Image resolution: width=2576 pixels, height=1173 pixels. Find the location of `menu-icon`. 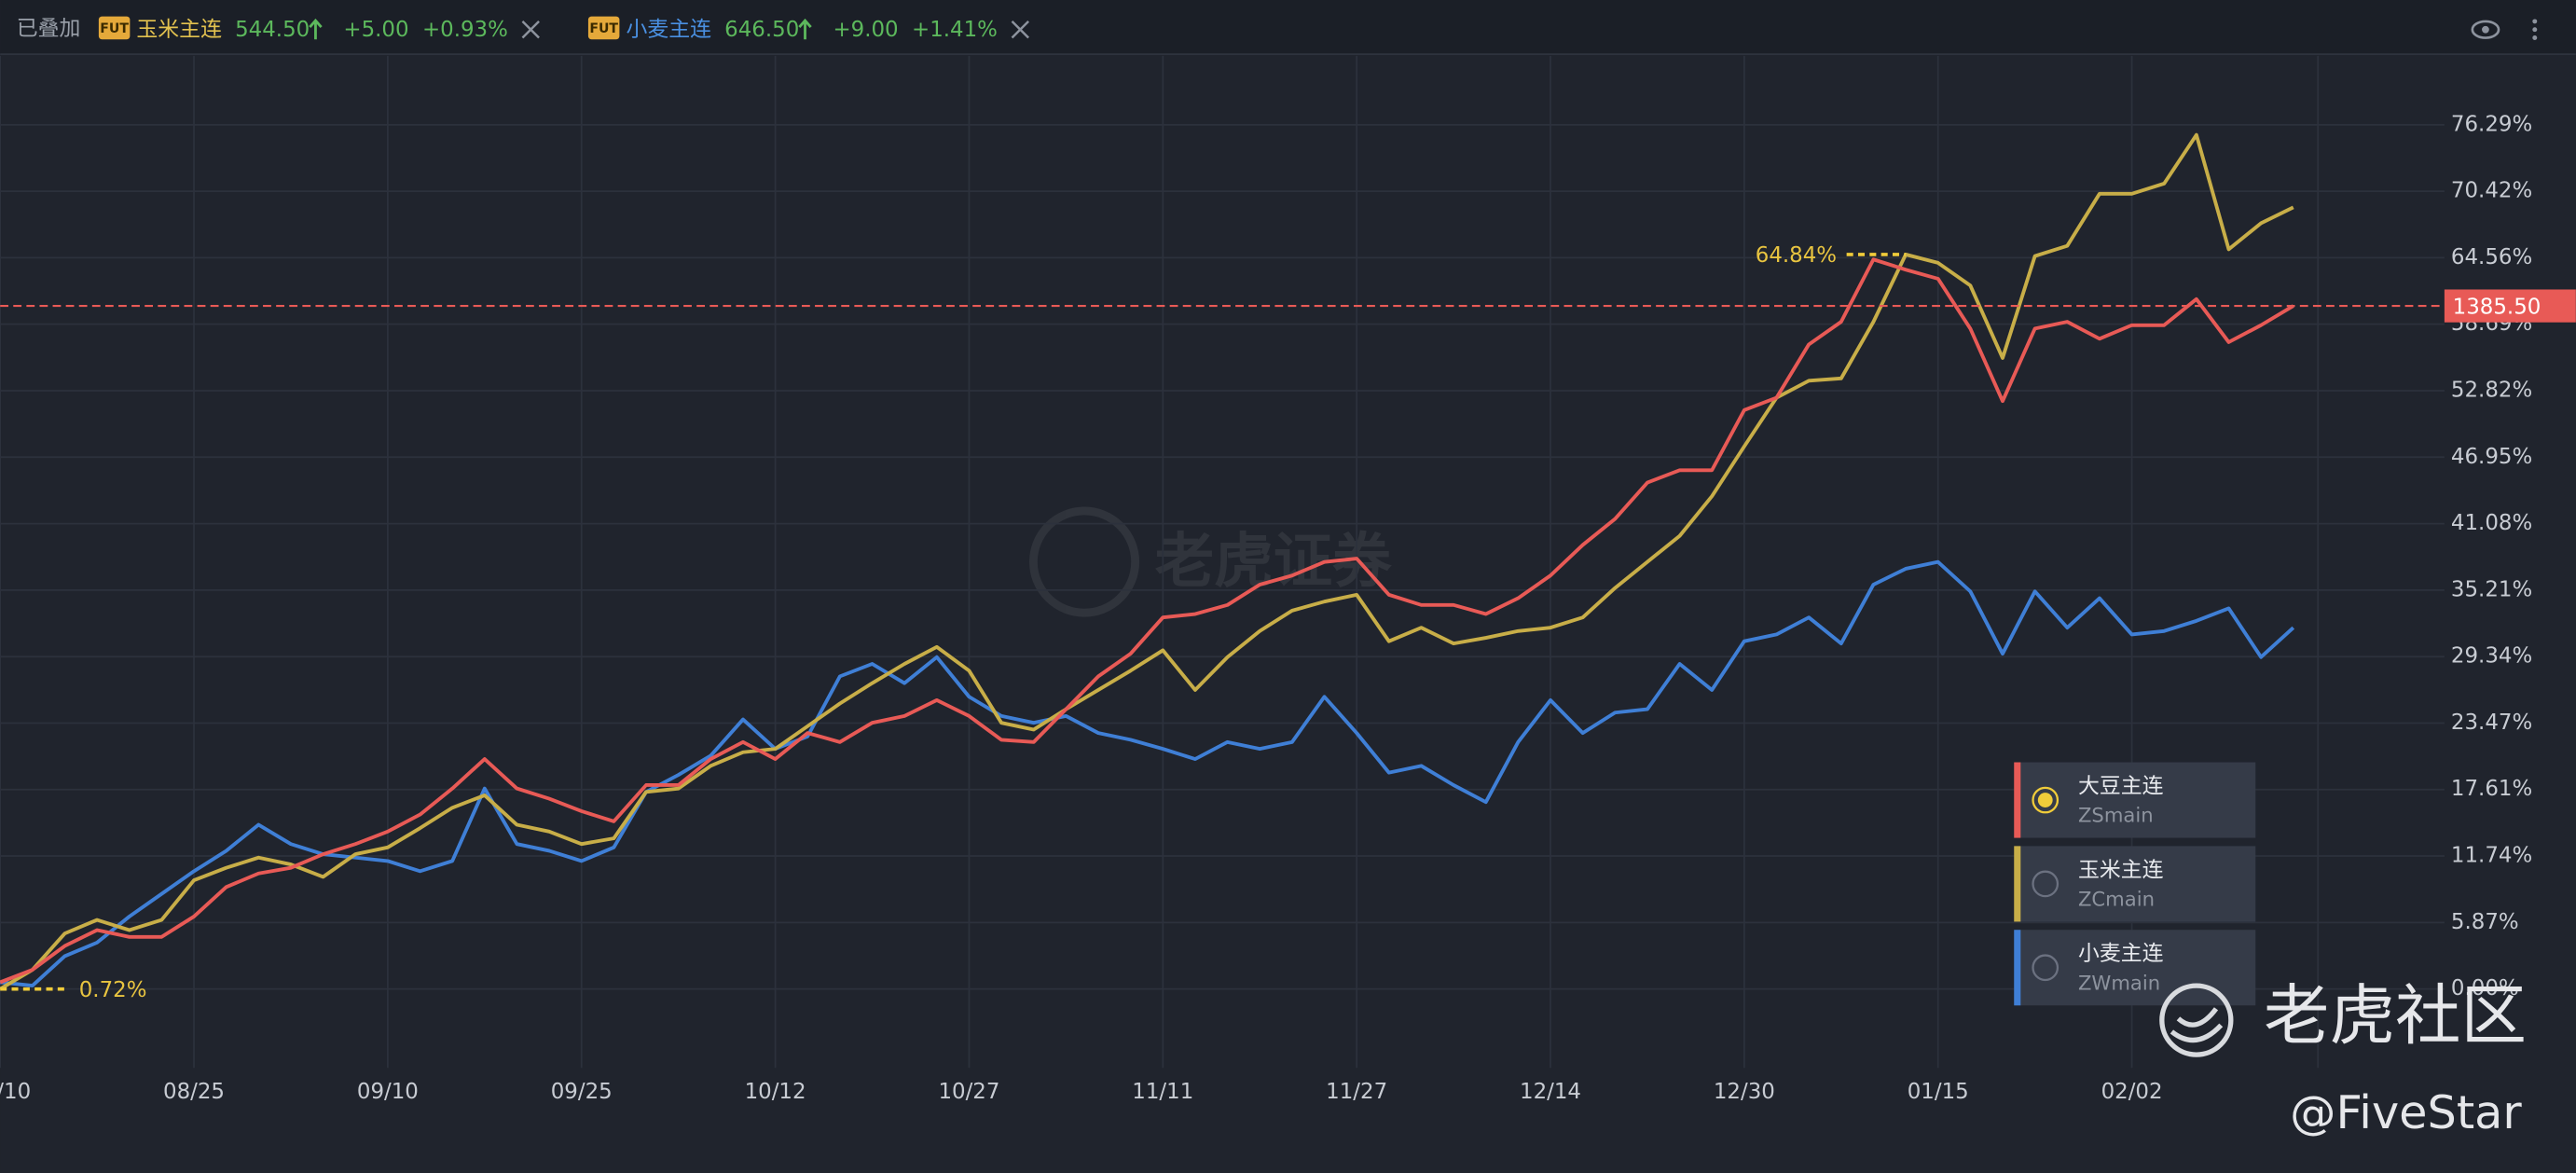

menu-icon is located at coordinates (2535, 30).